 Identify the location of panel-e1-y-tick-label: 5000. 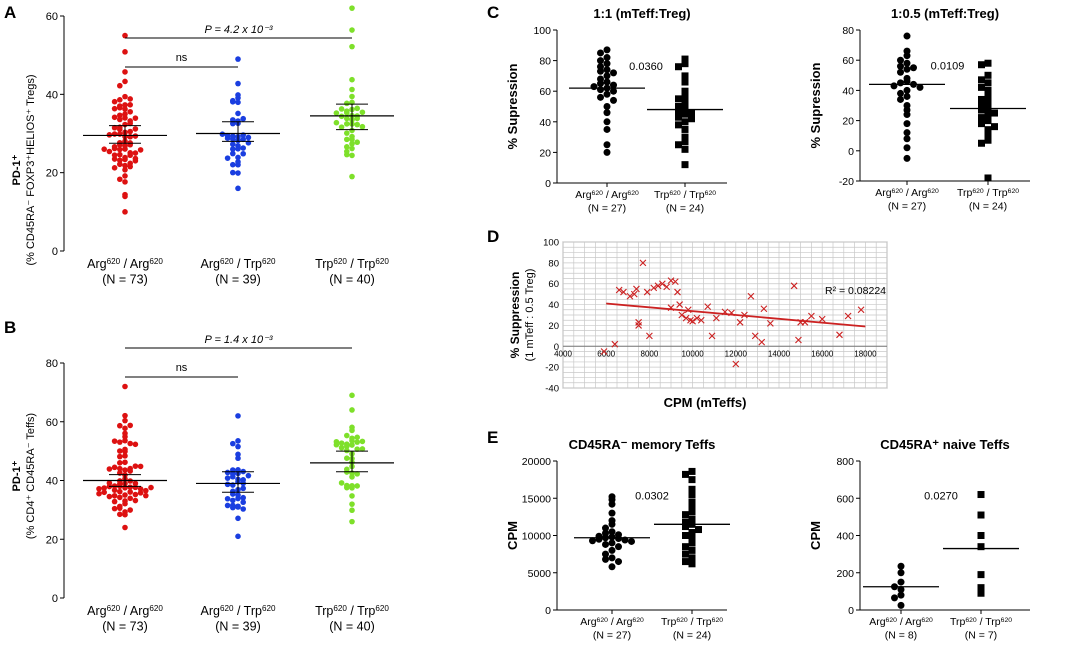
(540, 574).